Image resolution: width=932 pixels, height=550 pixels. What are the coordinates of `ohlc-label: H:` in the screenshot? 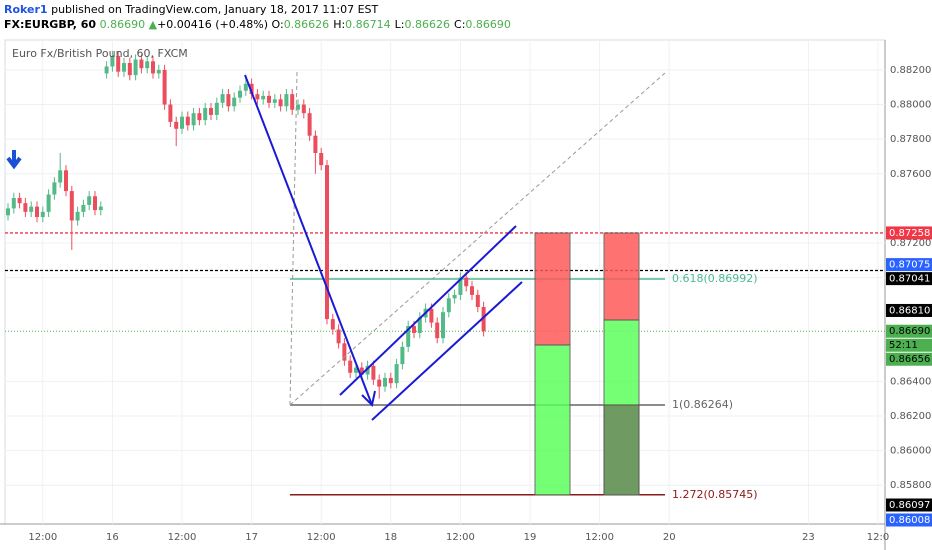 It's located at (339, 24).